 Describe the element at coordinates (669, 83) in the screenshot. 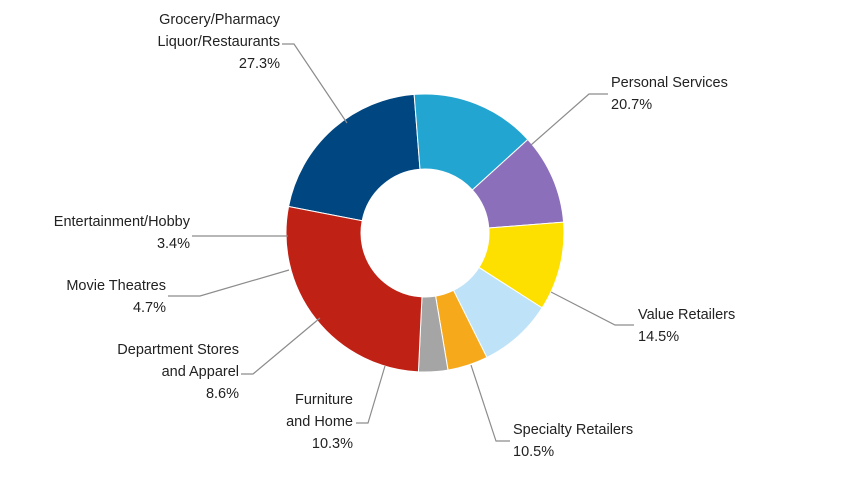

I see `category-label-personal-services: Personal Services` at that location.